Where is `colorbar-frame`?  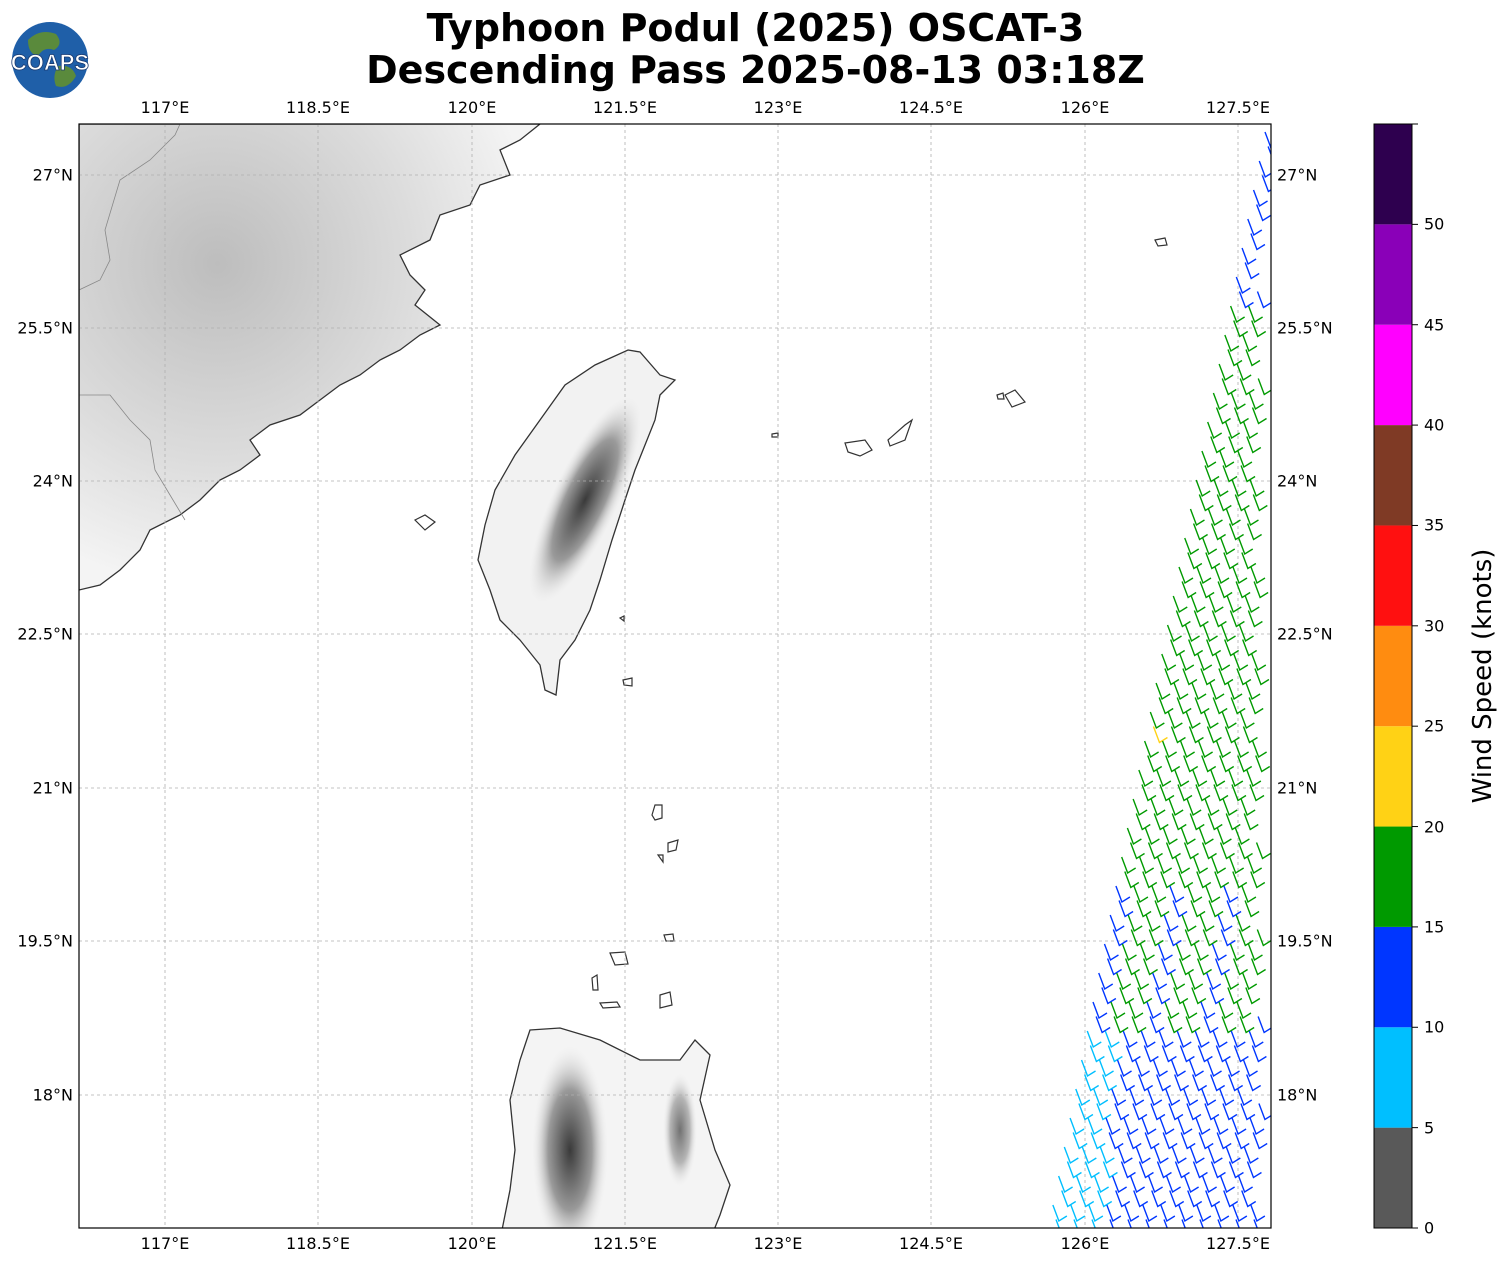 colorbar-frame is located at coordinates (1393, 676).